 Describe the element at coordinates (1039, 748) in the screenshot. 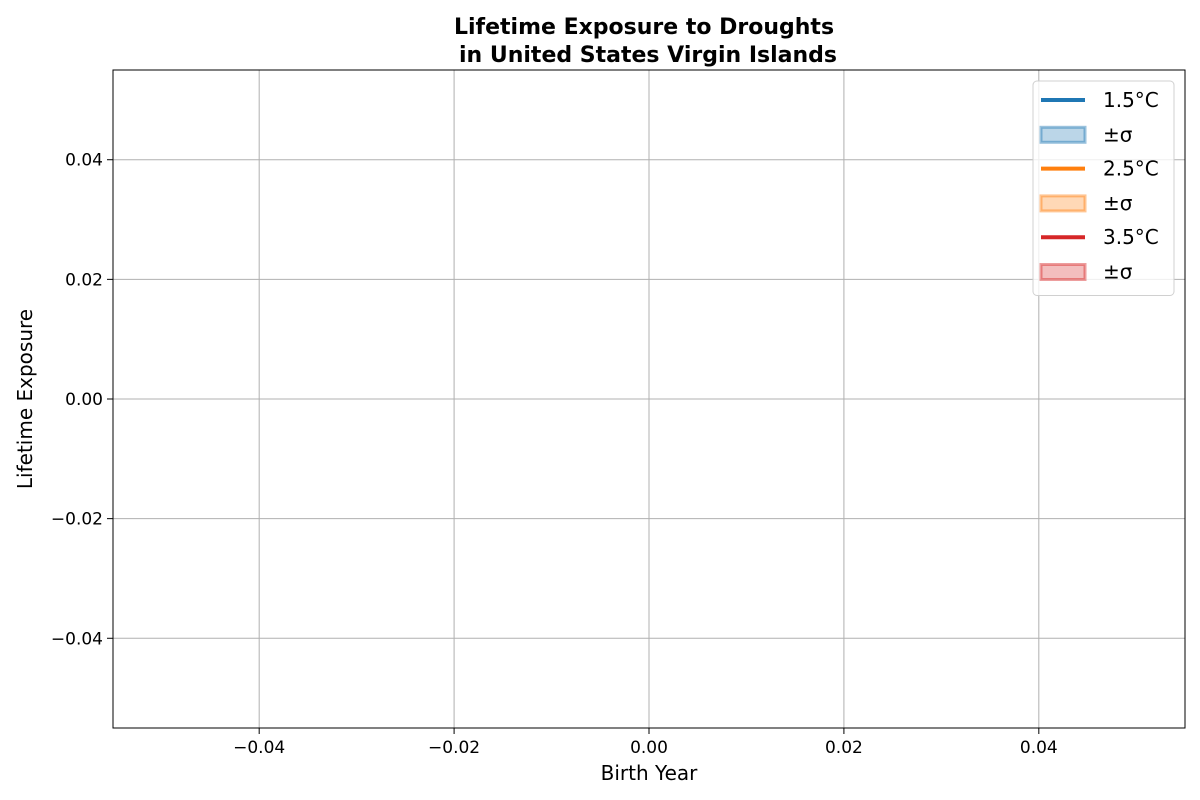

I see `x-tick-label: 0.04` at that location.